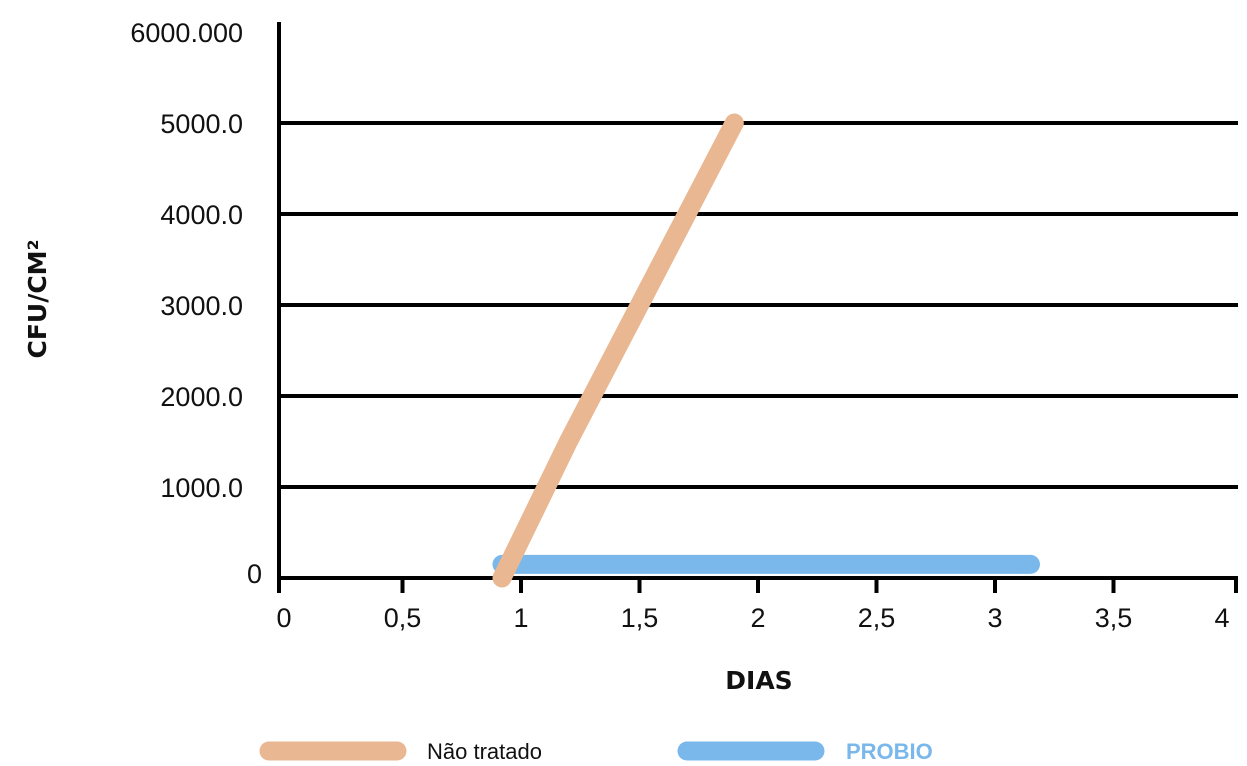 The width and height of the screenshot is (1247, 766). I want to click on y-tick-label: 2000.0, so click(201, 397).